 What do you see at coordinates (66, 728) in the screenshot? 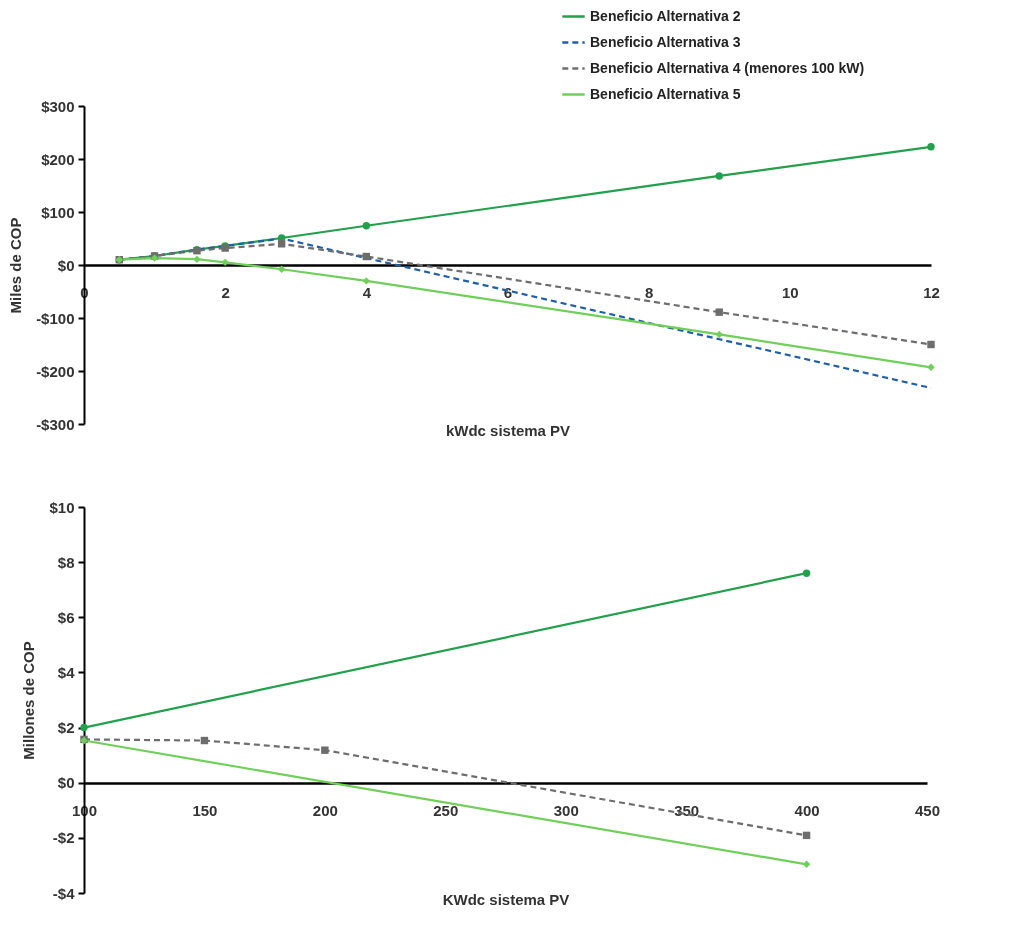
I see `y-tick-label: $2` at bounding box center [66, 728].